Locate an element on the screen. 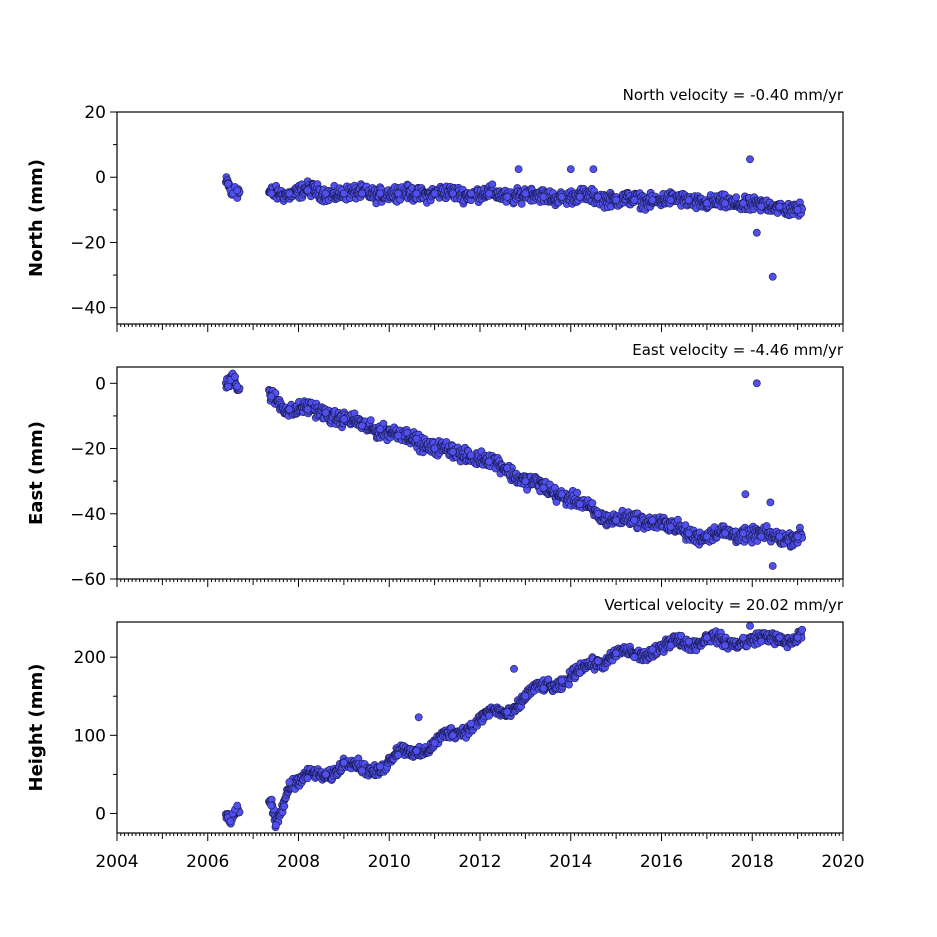 This screenshot has height=937, width=937. x-tick-label: 2008 is located at coordinates (298, 862).